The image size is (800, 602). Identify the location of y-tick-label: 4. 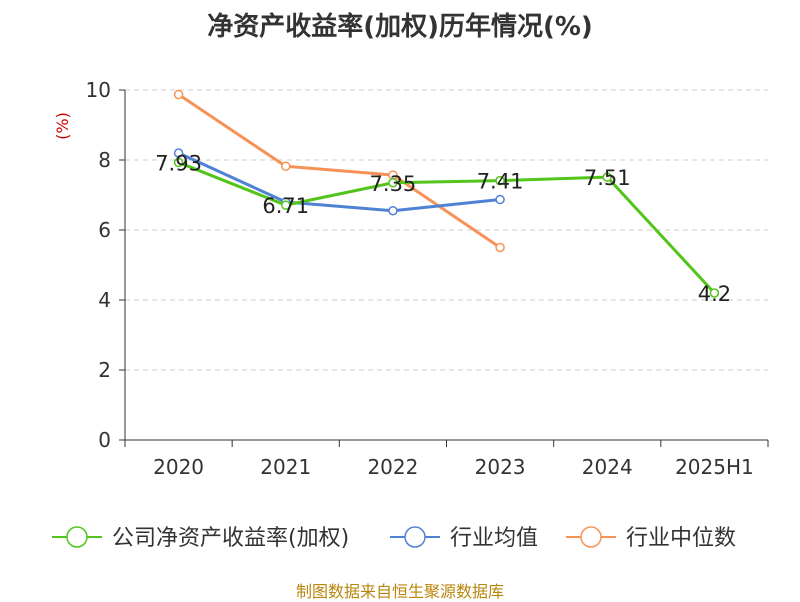
(104, 300).